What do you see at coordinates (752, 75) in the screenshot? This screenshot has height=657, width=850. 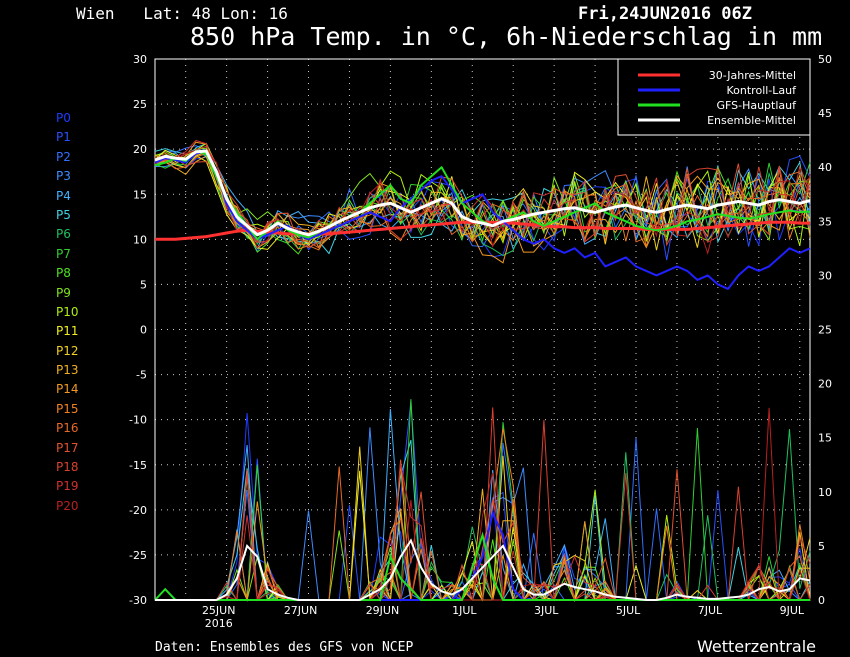 I see `legend-label: 30-Jahres-Mittel` at bounding box center [752, 75].